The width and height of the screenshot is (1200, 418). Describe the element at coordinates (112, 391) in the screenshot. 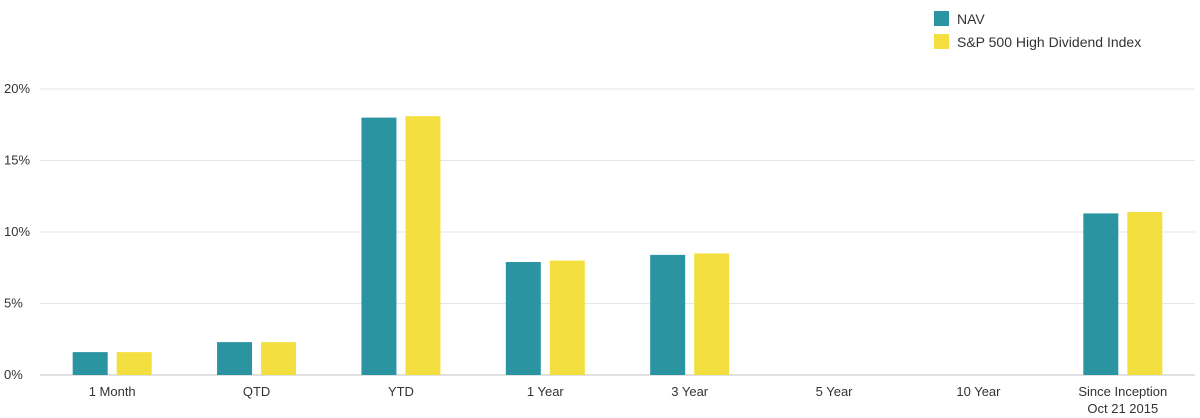

I see `x-tick-label: 1 Month` at that location.